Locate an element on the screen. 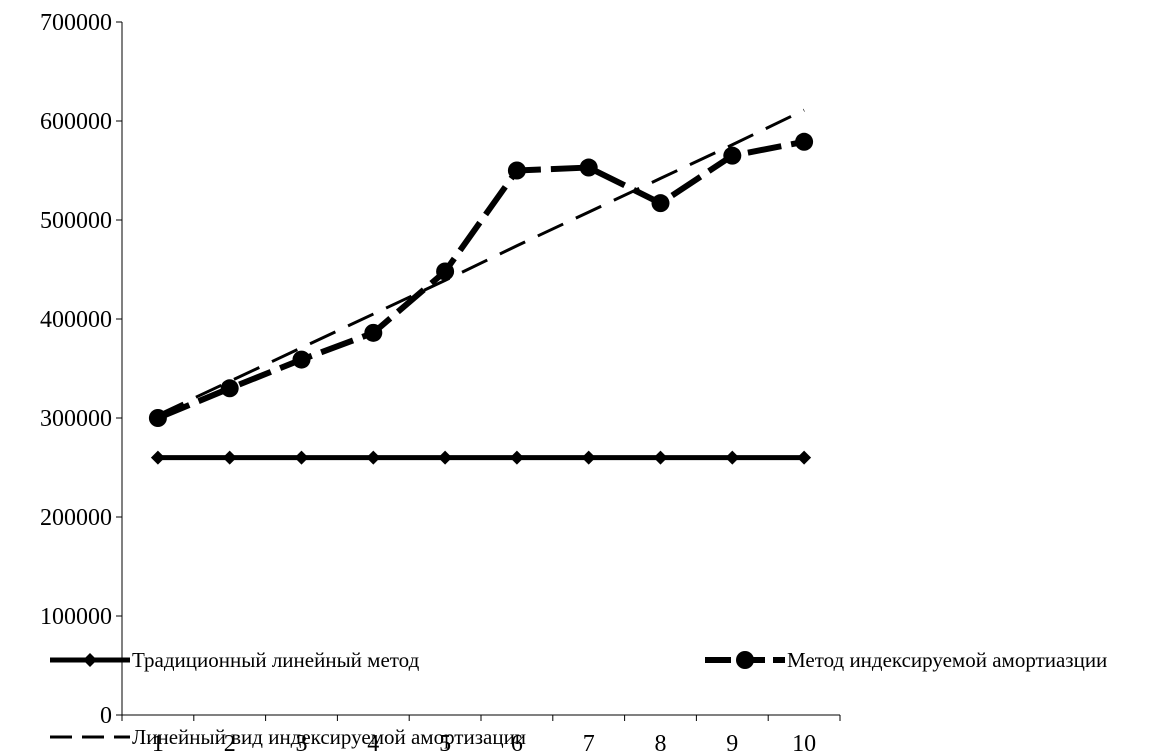 The height and width of the screenshot is (756, 1166). y-tick-label: 100000 is located at coordinates (76, 617).